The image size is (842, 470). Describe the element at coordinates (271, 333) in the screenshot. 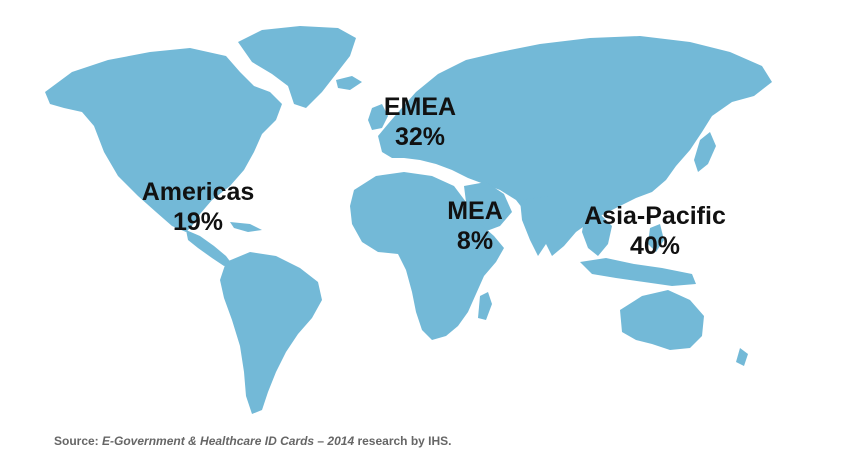

I see `south-america-shape` at that location.